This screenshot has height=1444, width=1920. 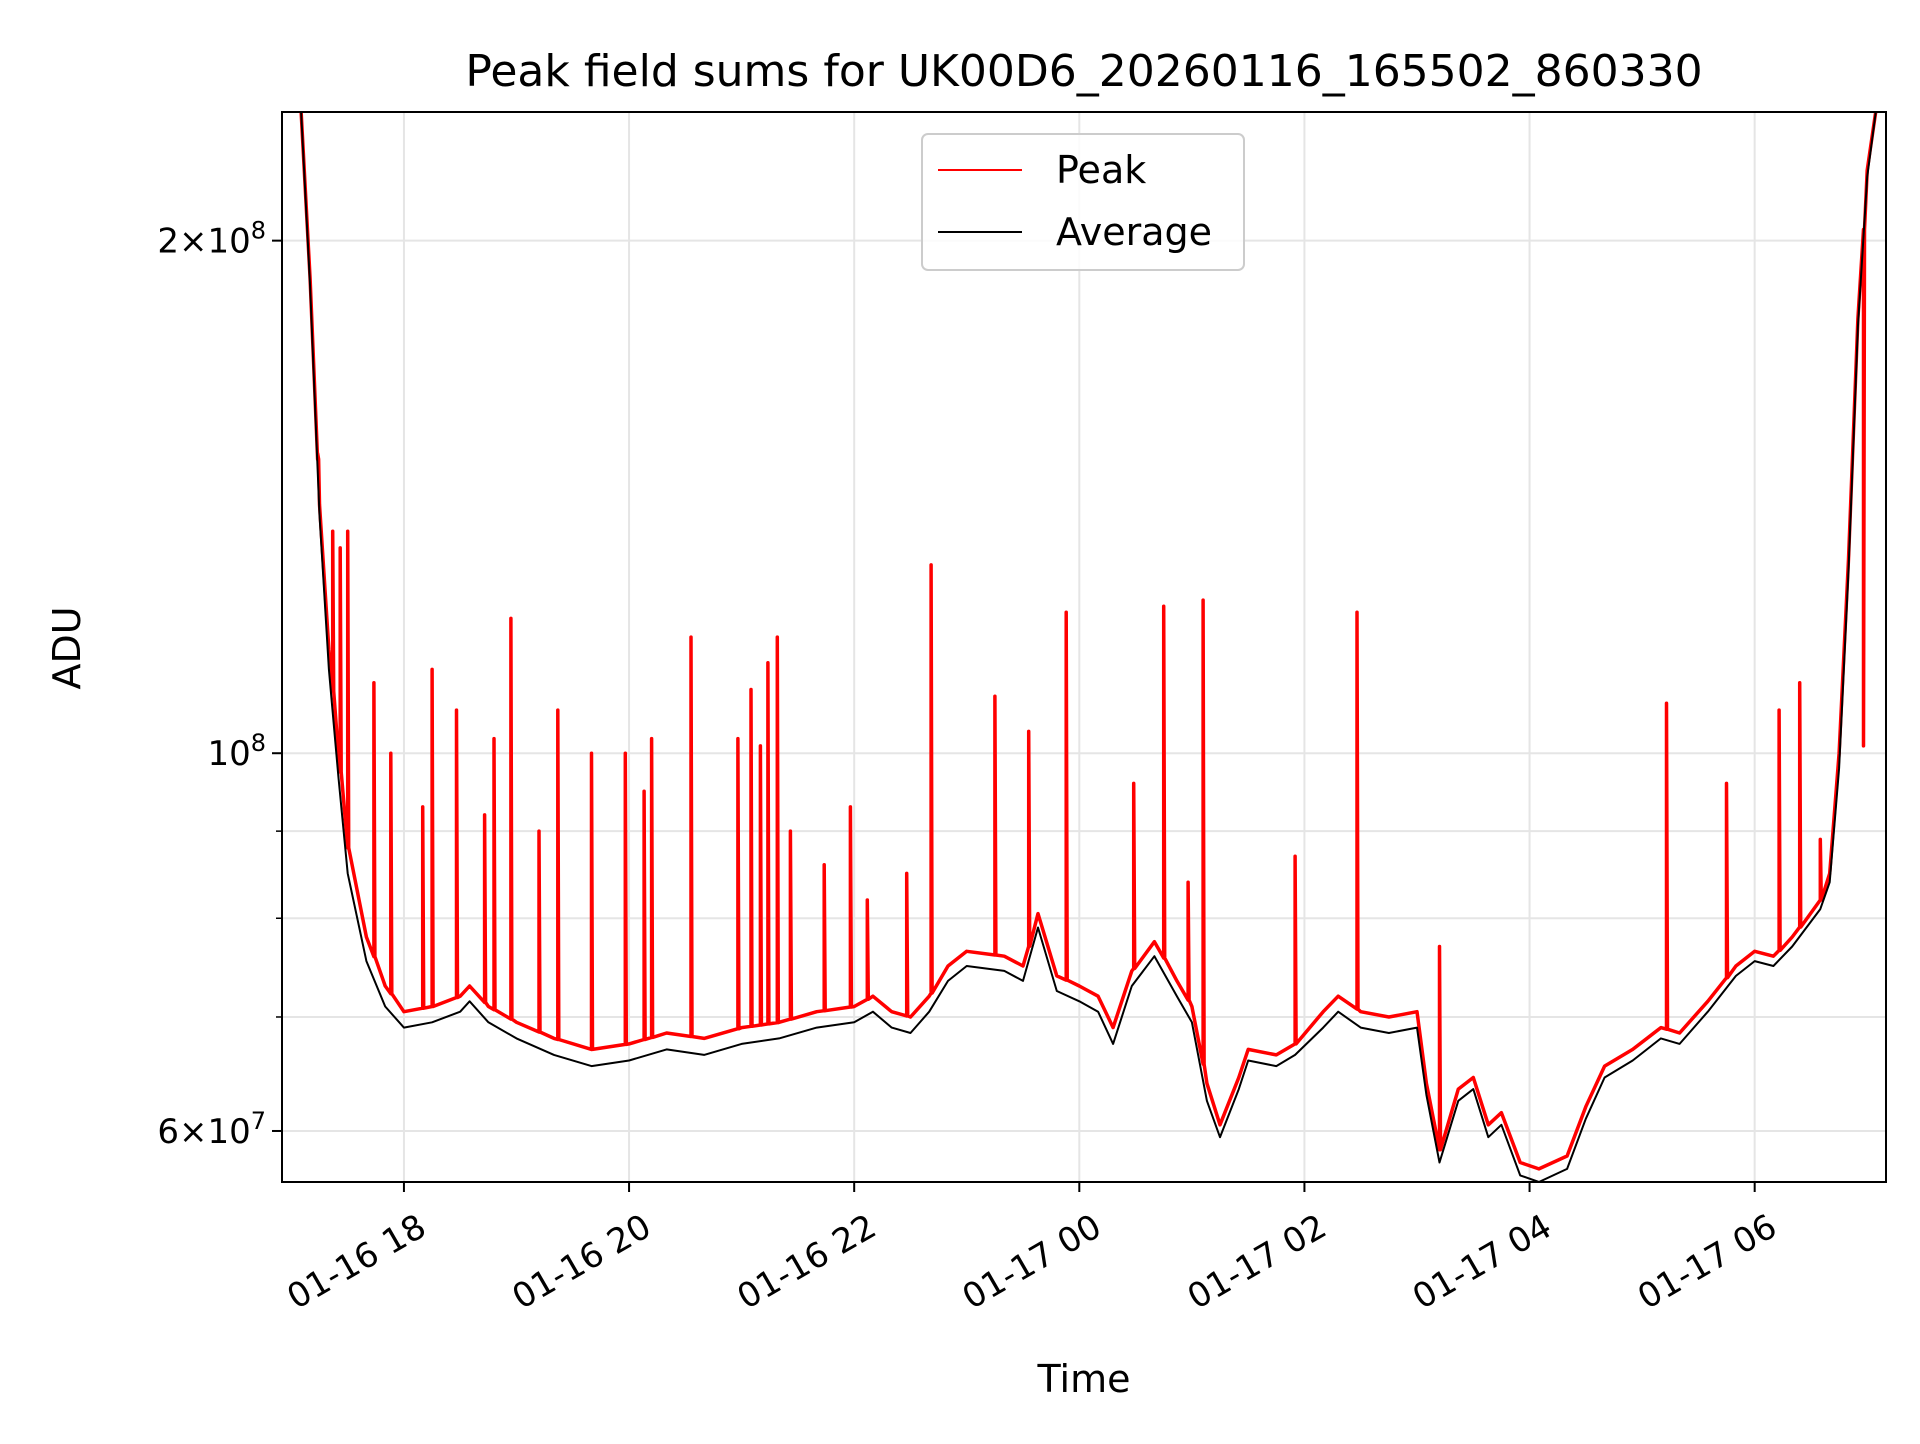 What do you see at coordinates (1707, 1262) in the screenshot?
I see `x-tick-label: 01-17 06` at bounding box center [1707, 1262].